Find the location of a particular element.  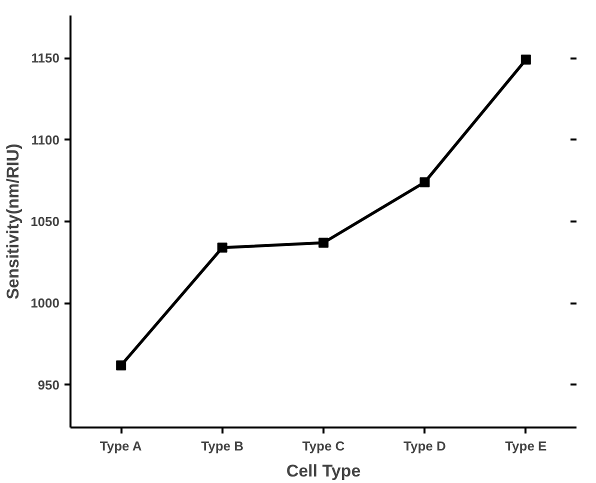

x-axis-title: Cell Type is located at coordinates (323, 471).